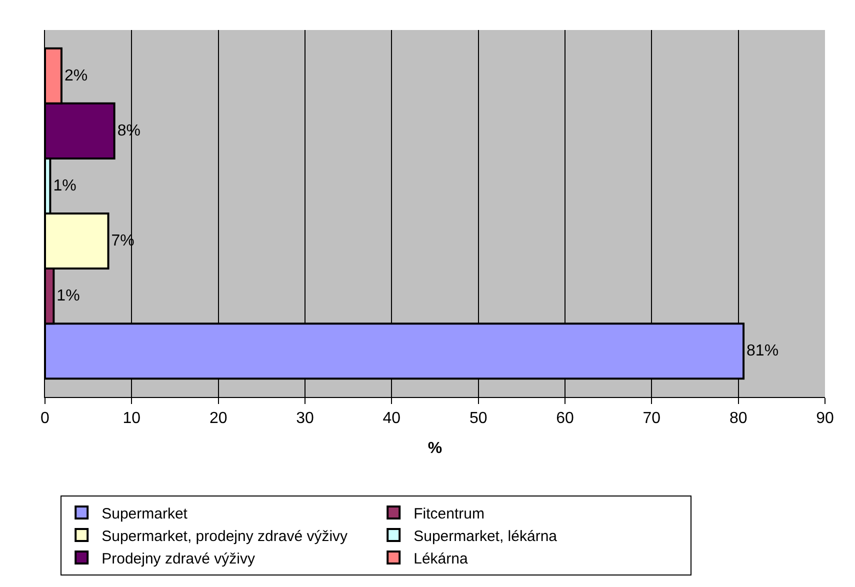 The width and height of the screenshot is (855, 587). Describe the element at coordinates (825, 419) in the screenshot. I see `x-tick-label: 90` at that location.